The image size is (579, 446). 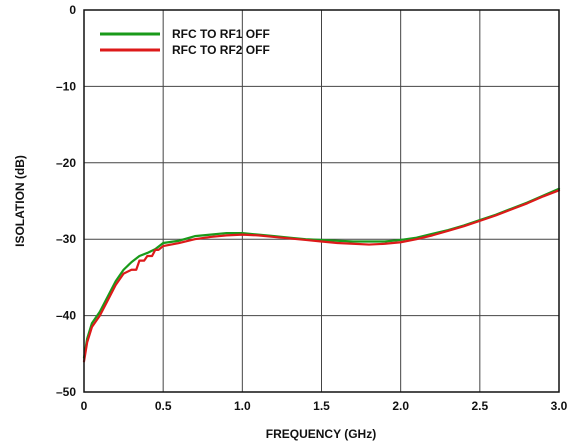 What do you see at coordinates (20, 201) in the screenshot?
I see `y-axis-label: ISOLATION (dB)` at bounding box center [20, 201].